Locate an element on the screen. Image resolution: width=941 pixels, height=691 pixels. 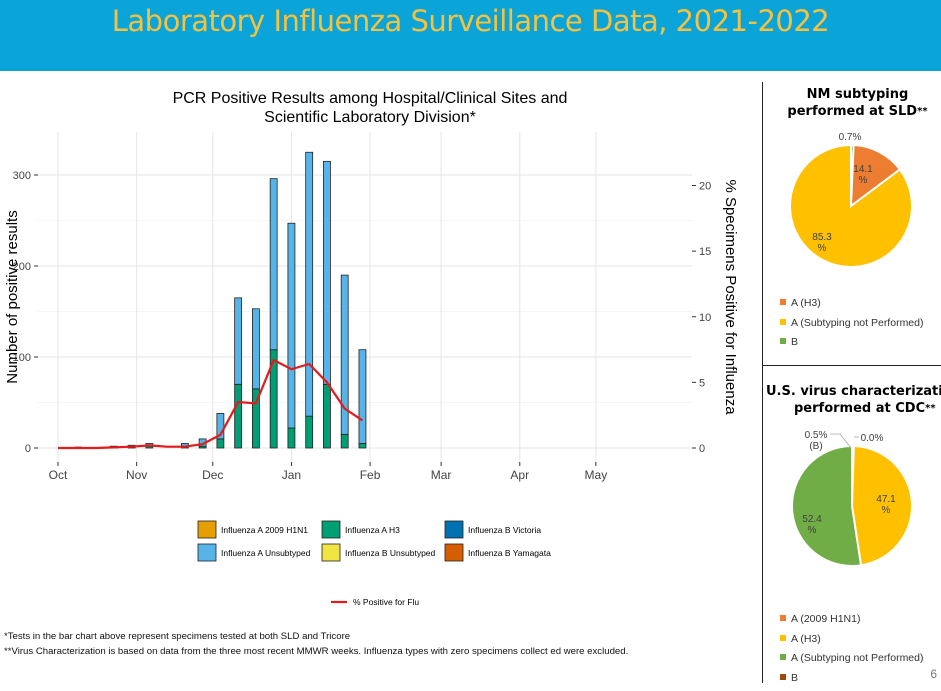
pie2-title-line2-text: performed at CDC is located at coordinates (860, 408).